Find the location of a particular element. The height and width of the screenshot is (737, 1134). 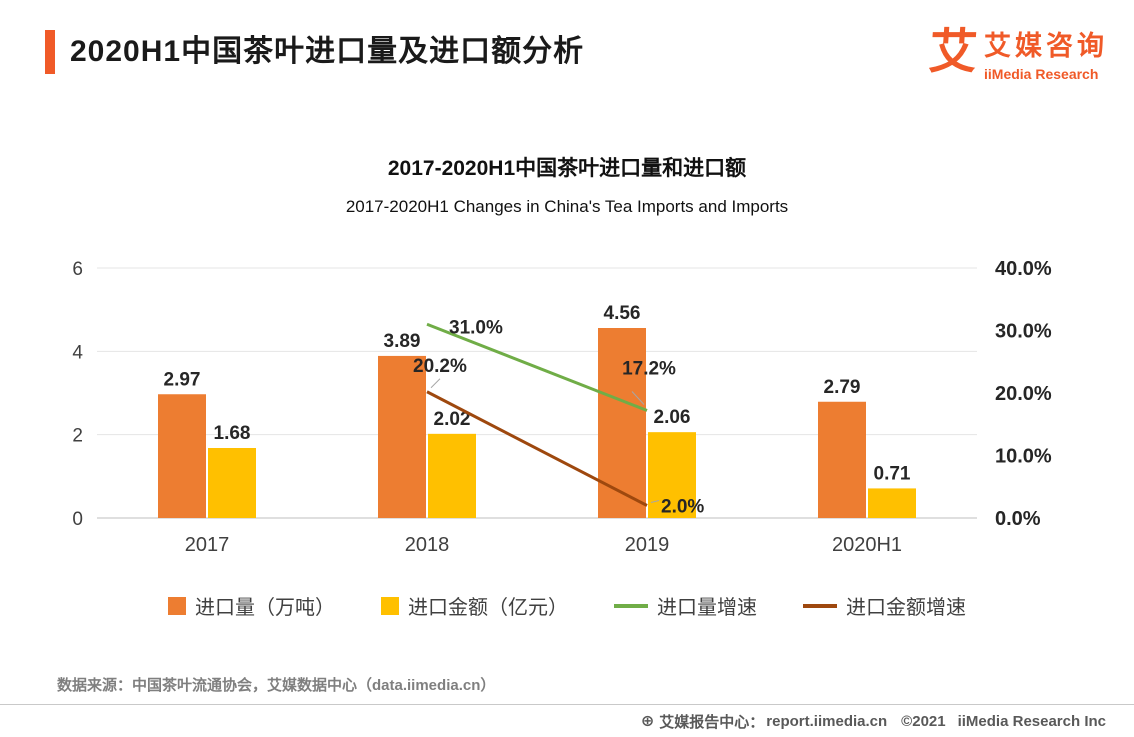

legend-item: 进口量（万吨） is located at coordinates (251, 605).